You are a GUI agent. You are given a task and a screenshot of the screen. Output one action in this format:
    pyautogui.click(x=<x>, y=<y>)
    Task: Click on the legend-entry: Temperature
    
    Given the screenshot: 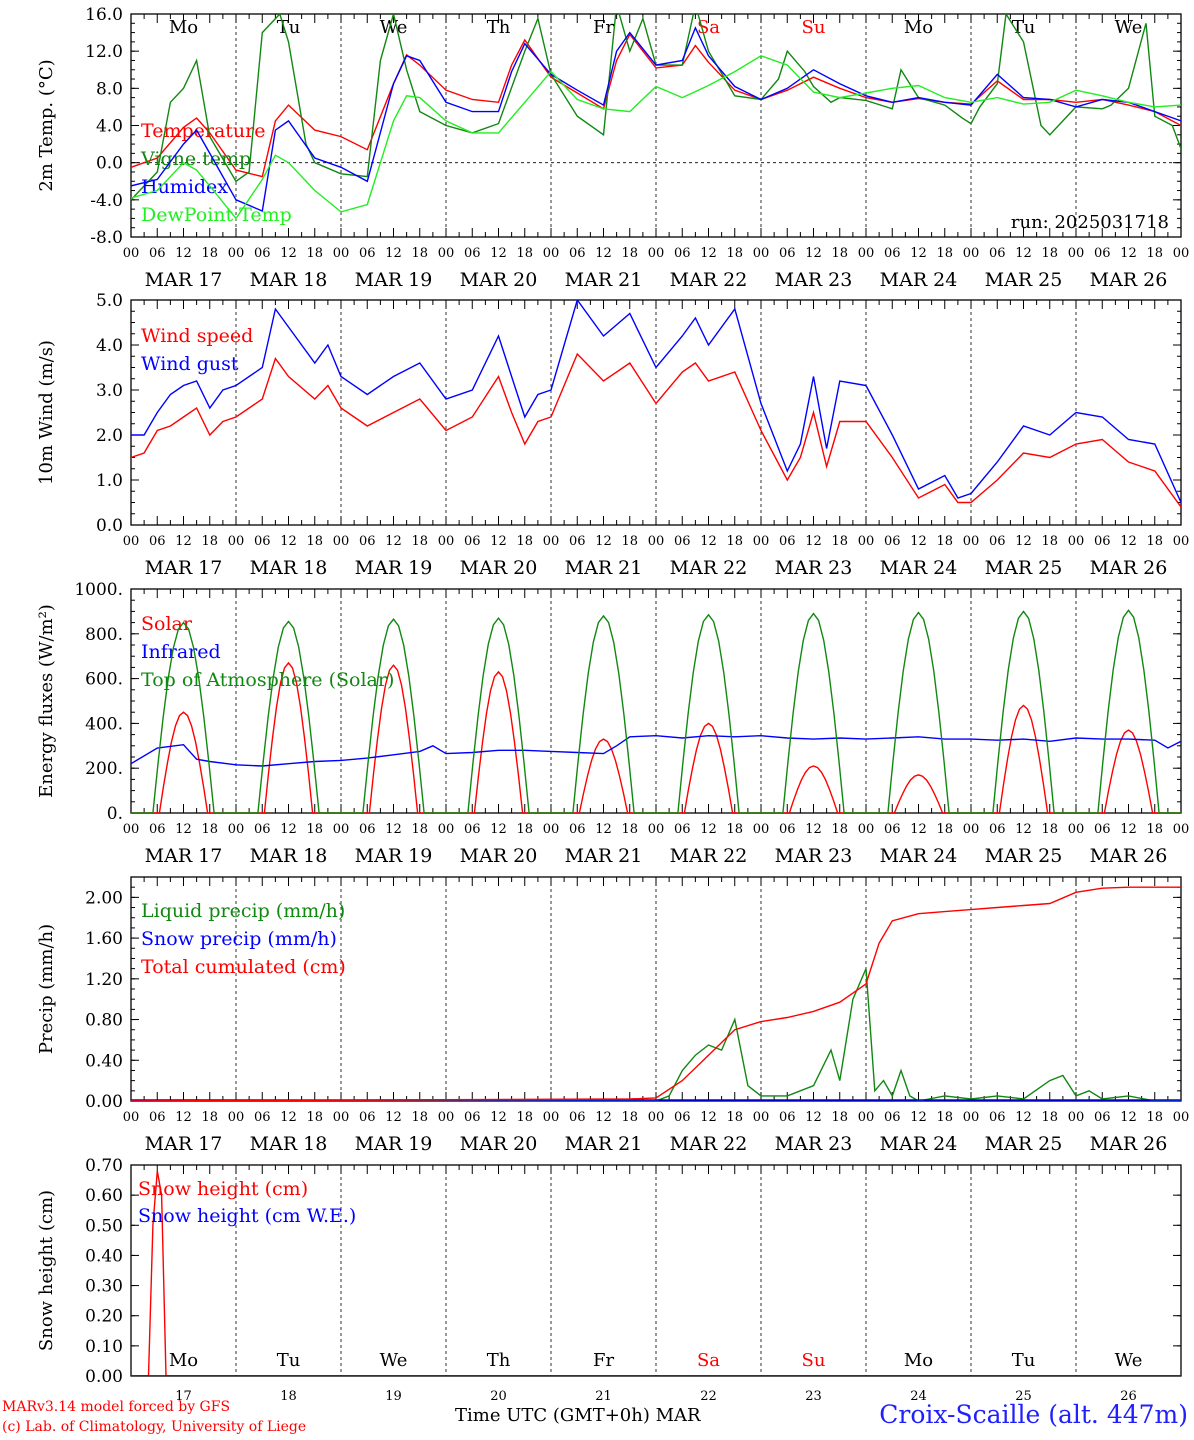 What is the action you would take?
    pyautogui.click(x=203, y=131)
    